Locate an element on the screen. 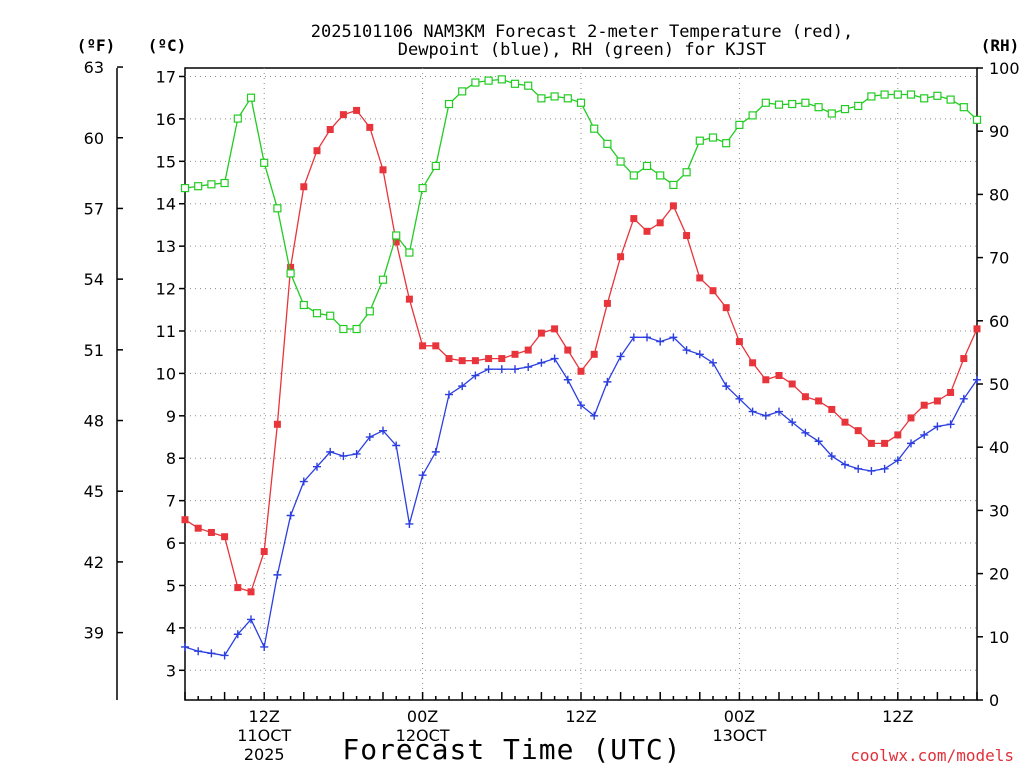 This screenshot has width=1024, height=768. time-tick-label: 00Z is located at coordinates (422, 716).